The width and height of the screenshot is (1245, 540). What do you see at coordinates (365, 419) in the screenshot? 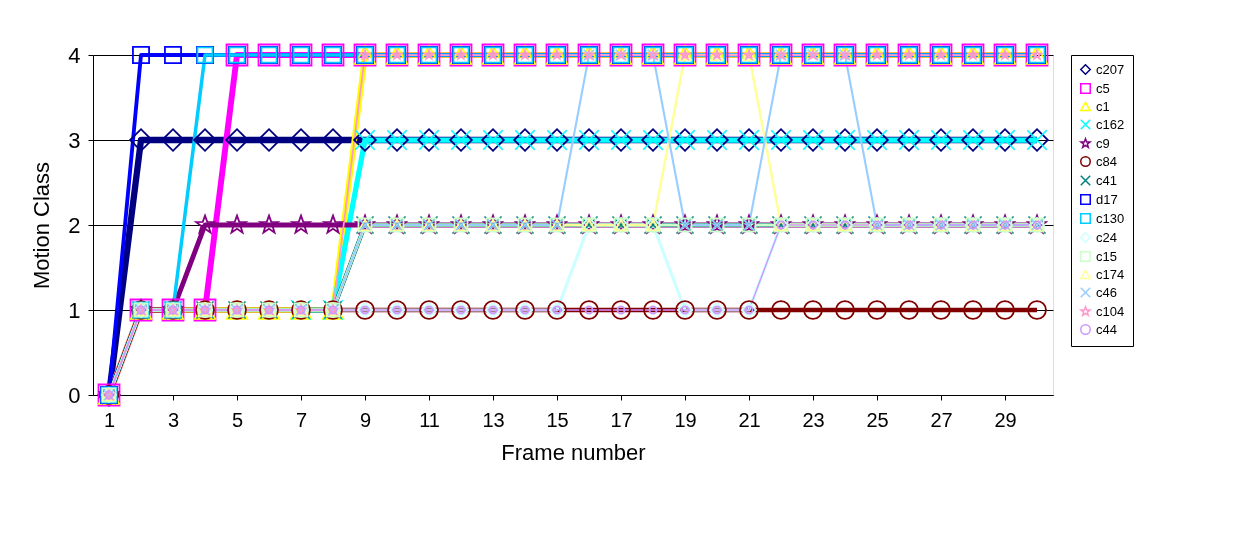
I see `x-tick-label: 9` at bounding box center [365, 419].